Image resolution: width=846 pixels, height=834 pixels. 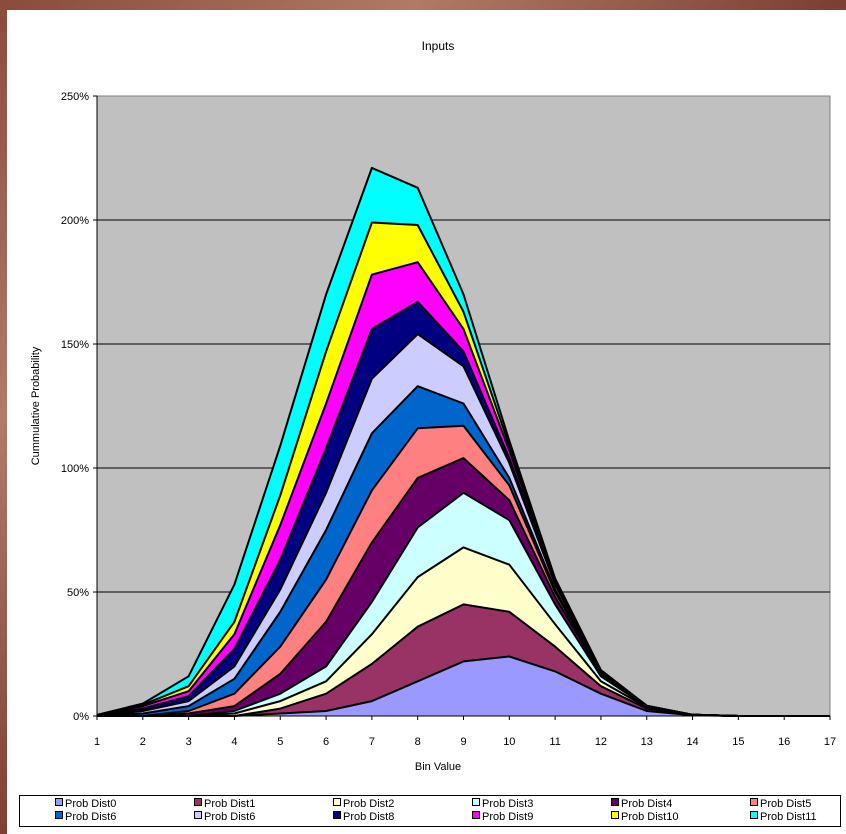 I want to click on x-tick-label: 6, so click(x=326, y=742).